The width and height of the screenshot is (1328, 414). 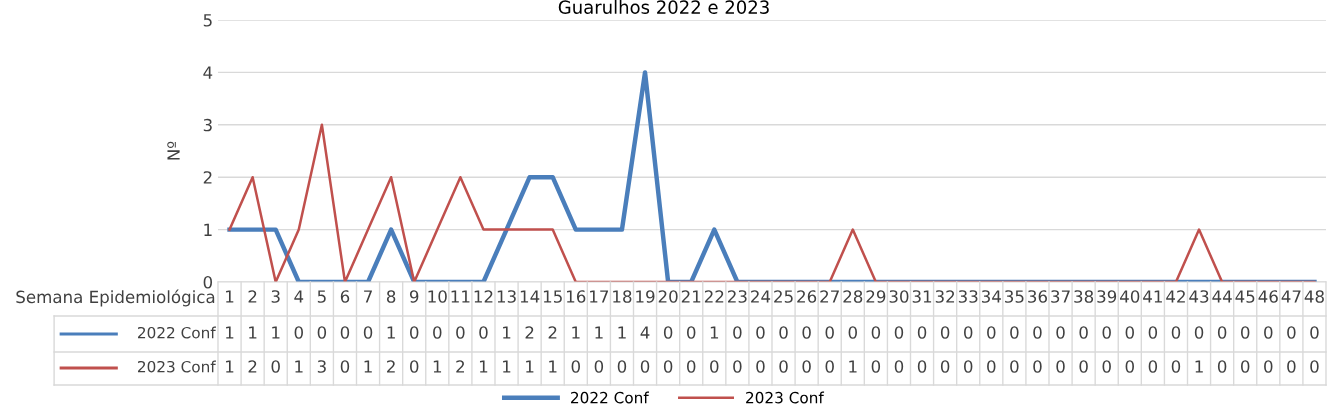 I want to click on x-tick-label: 26, so click(x=807, y=296).